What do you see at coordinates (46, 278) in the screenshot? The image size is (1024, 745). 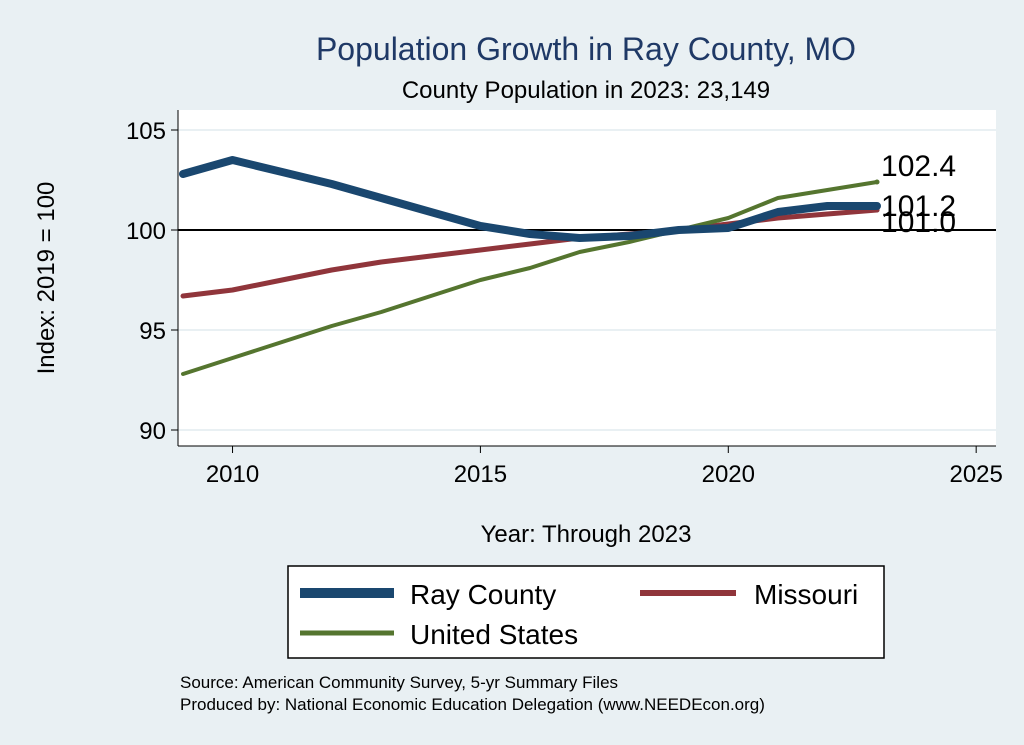 I see `y-axis-label: Index: 2019 = 100` at bounding box center [46, 278].